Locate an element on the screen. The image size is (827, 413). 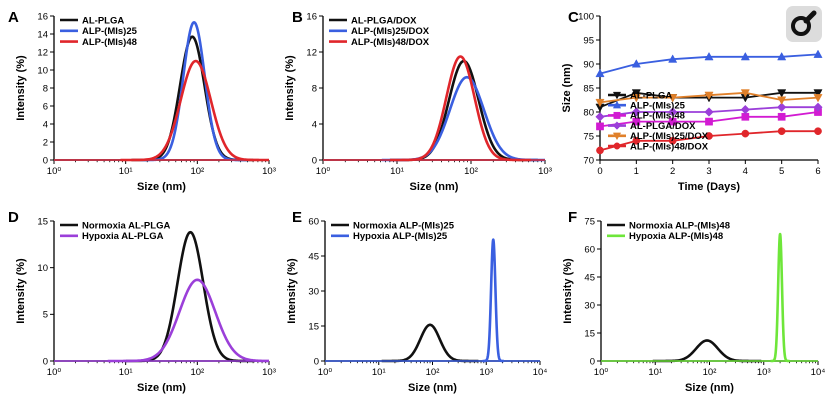
panel-letter: F is located at coordinates (572, 217).